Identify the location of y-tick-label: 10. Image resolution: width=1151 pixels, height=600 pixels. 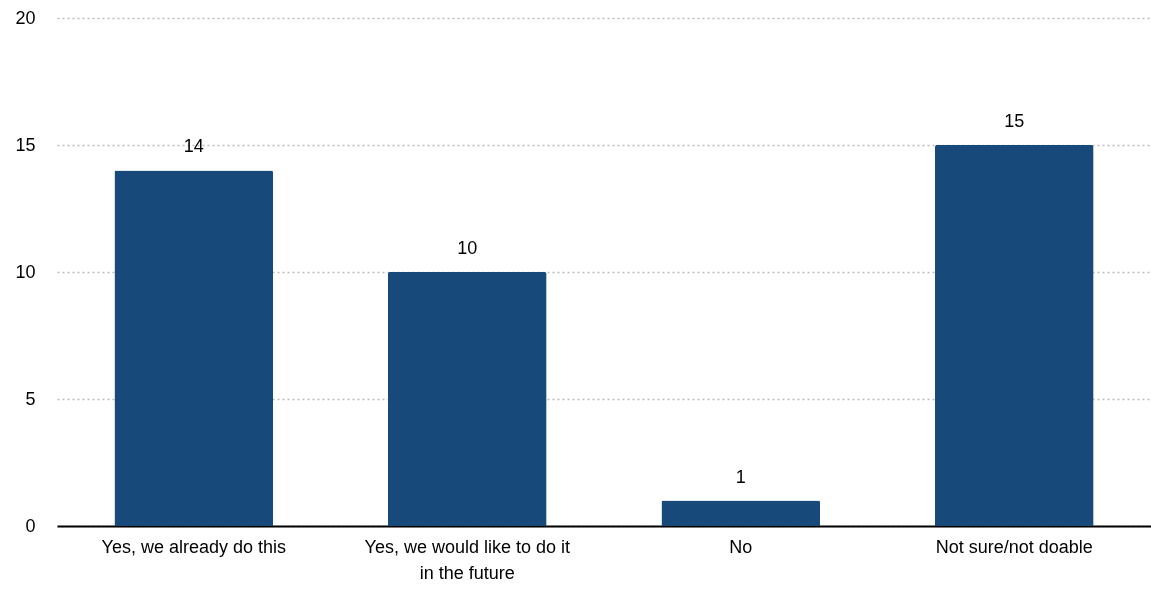
(25, 271).